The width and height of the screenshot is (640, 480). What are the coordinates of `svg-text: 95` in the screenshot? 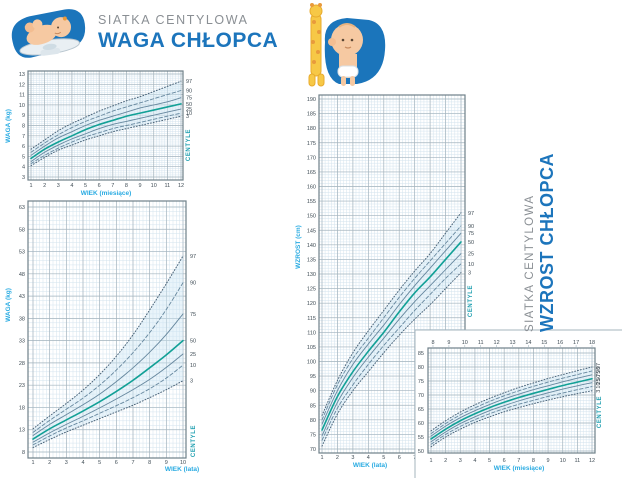 It's located at (313, 377).